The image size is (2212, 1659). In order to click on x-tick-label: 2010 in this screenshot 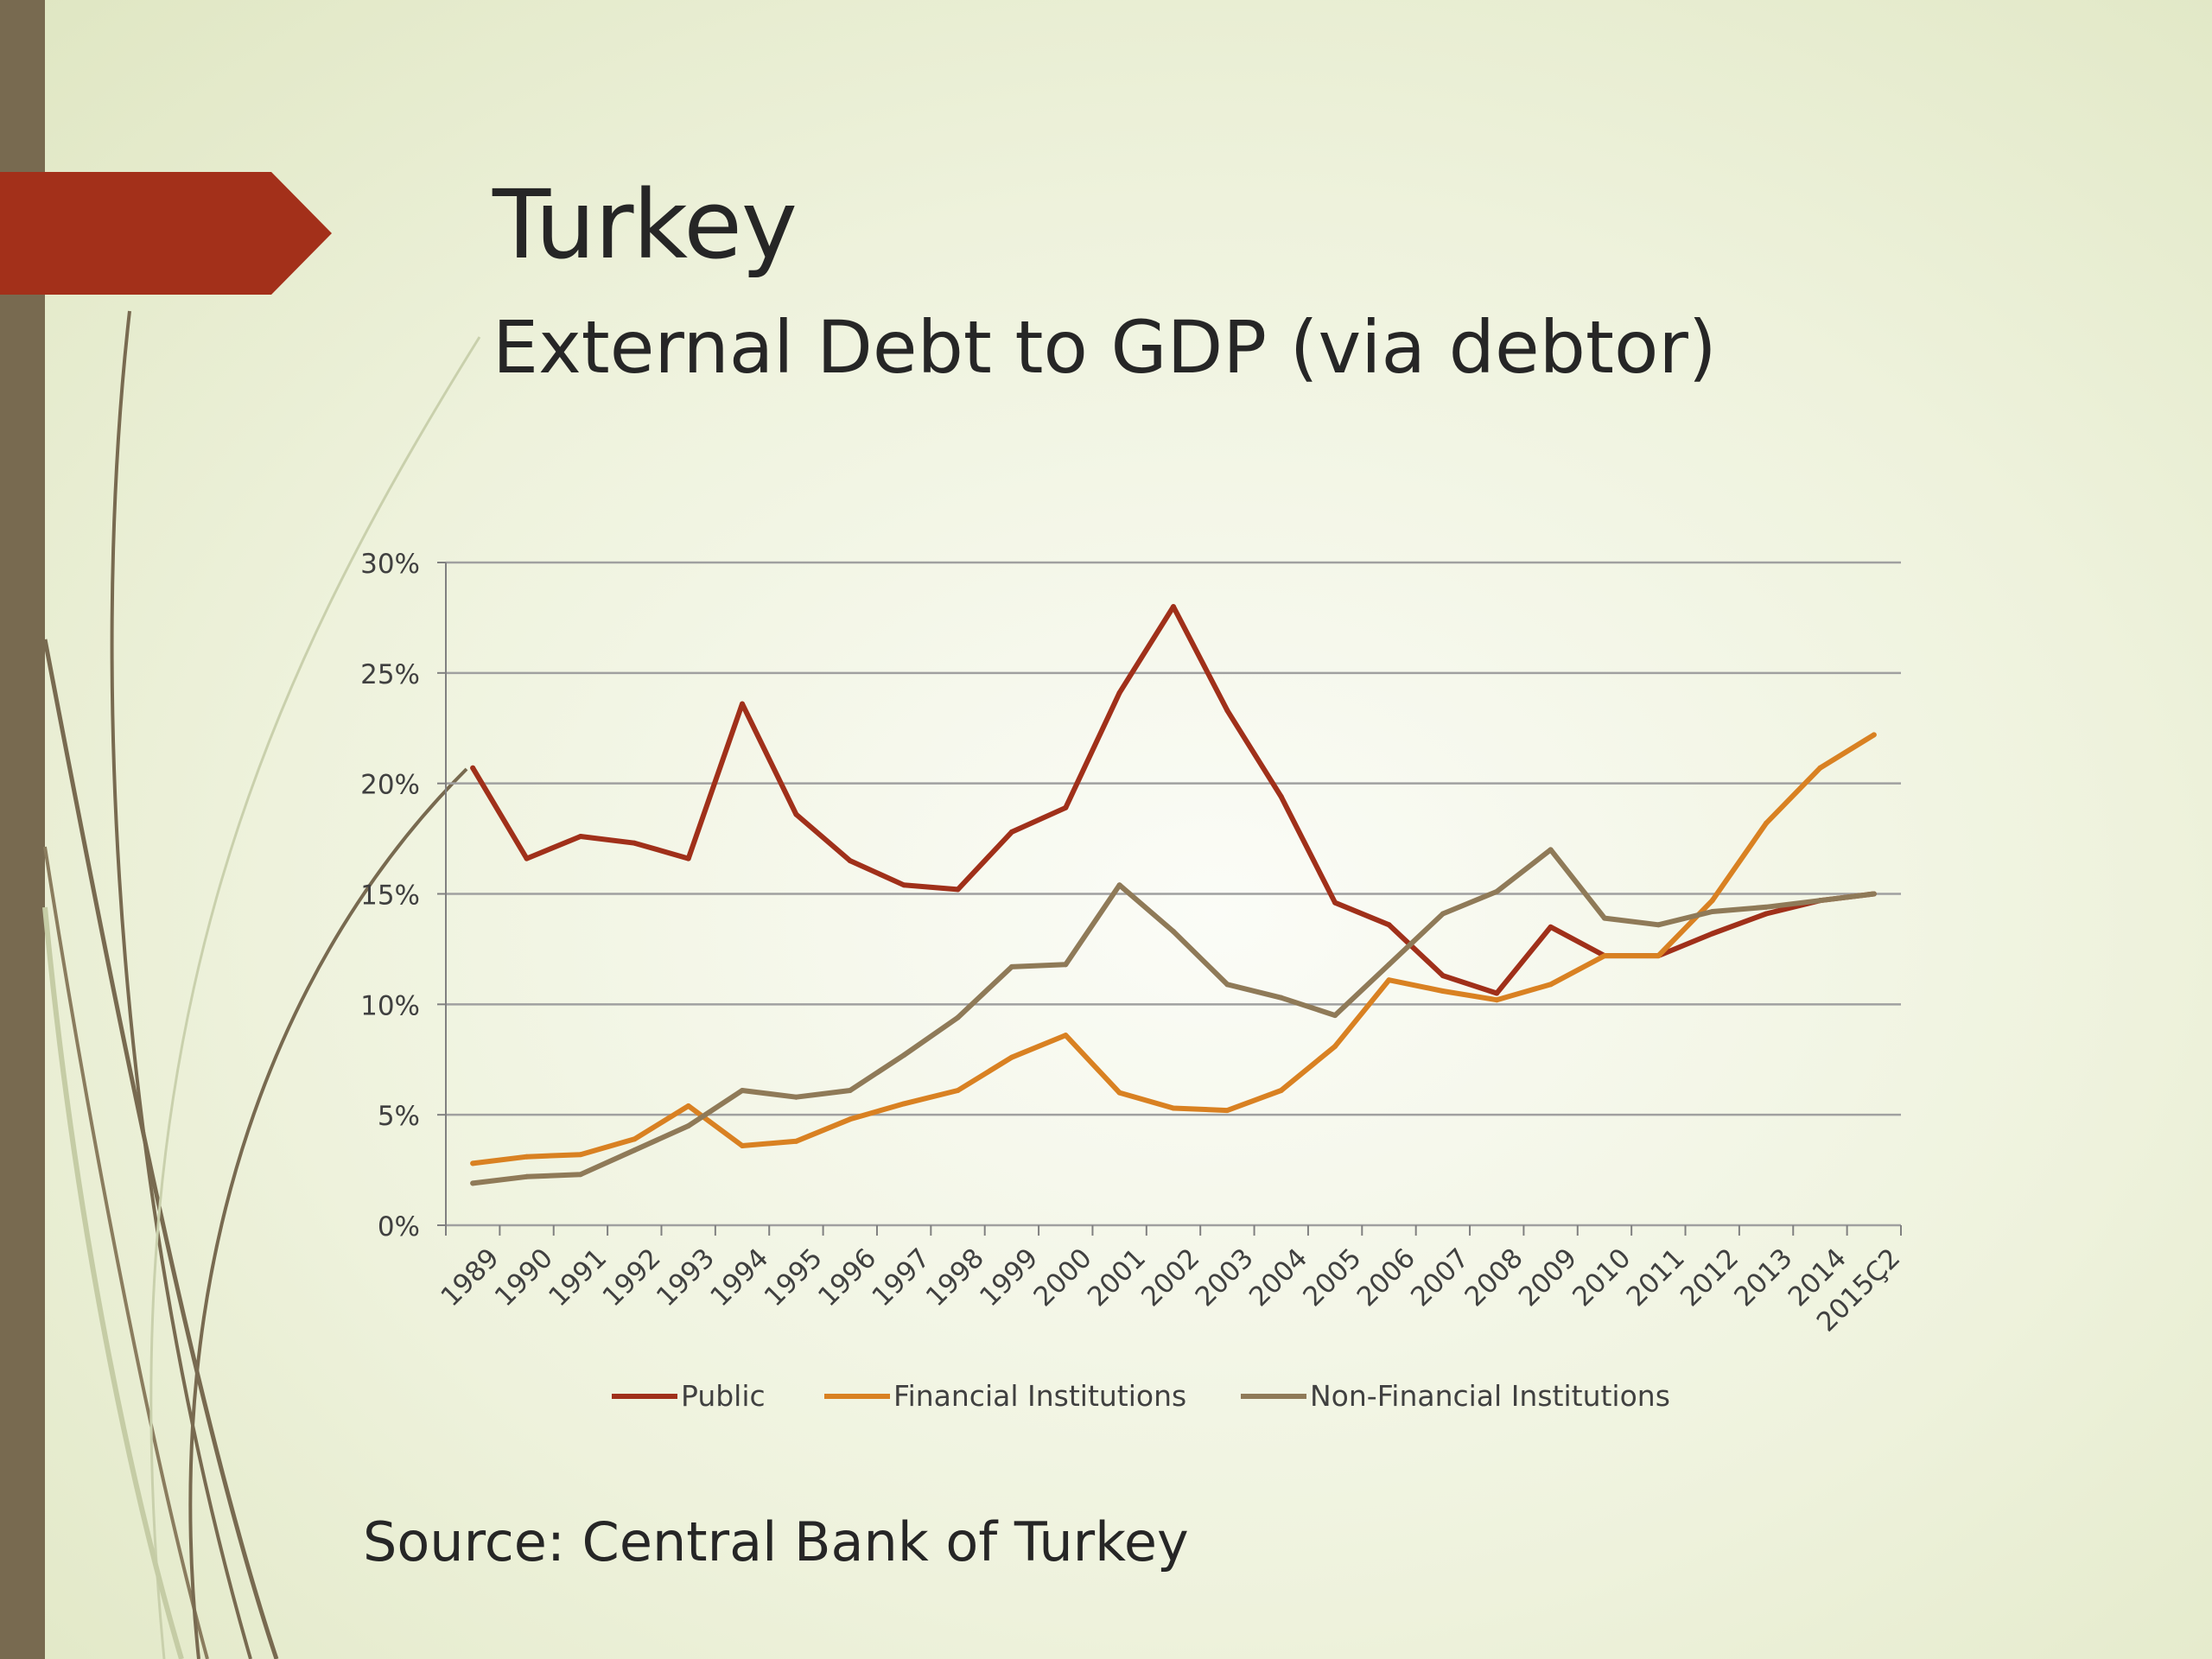, I will do `click(1602, 1278)`.